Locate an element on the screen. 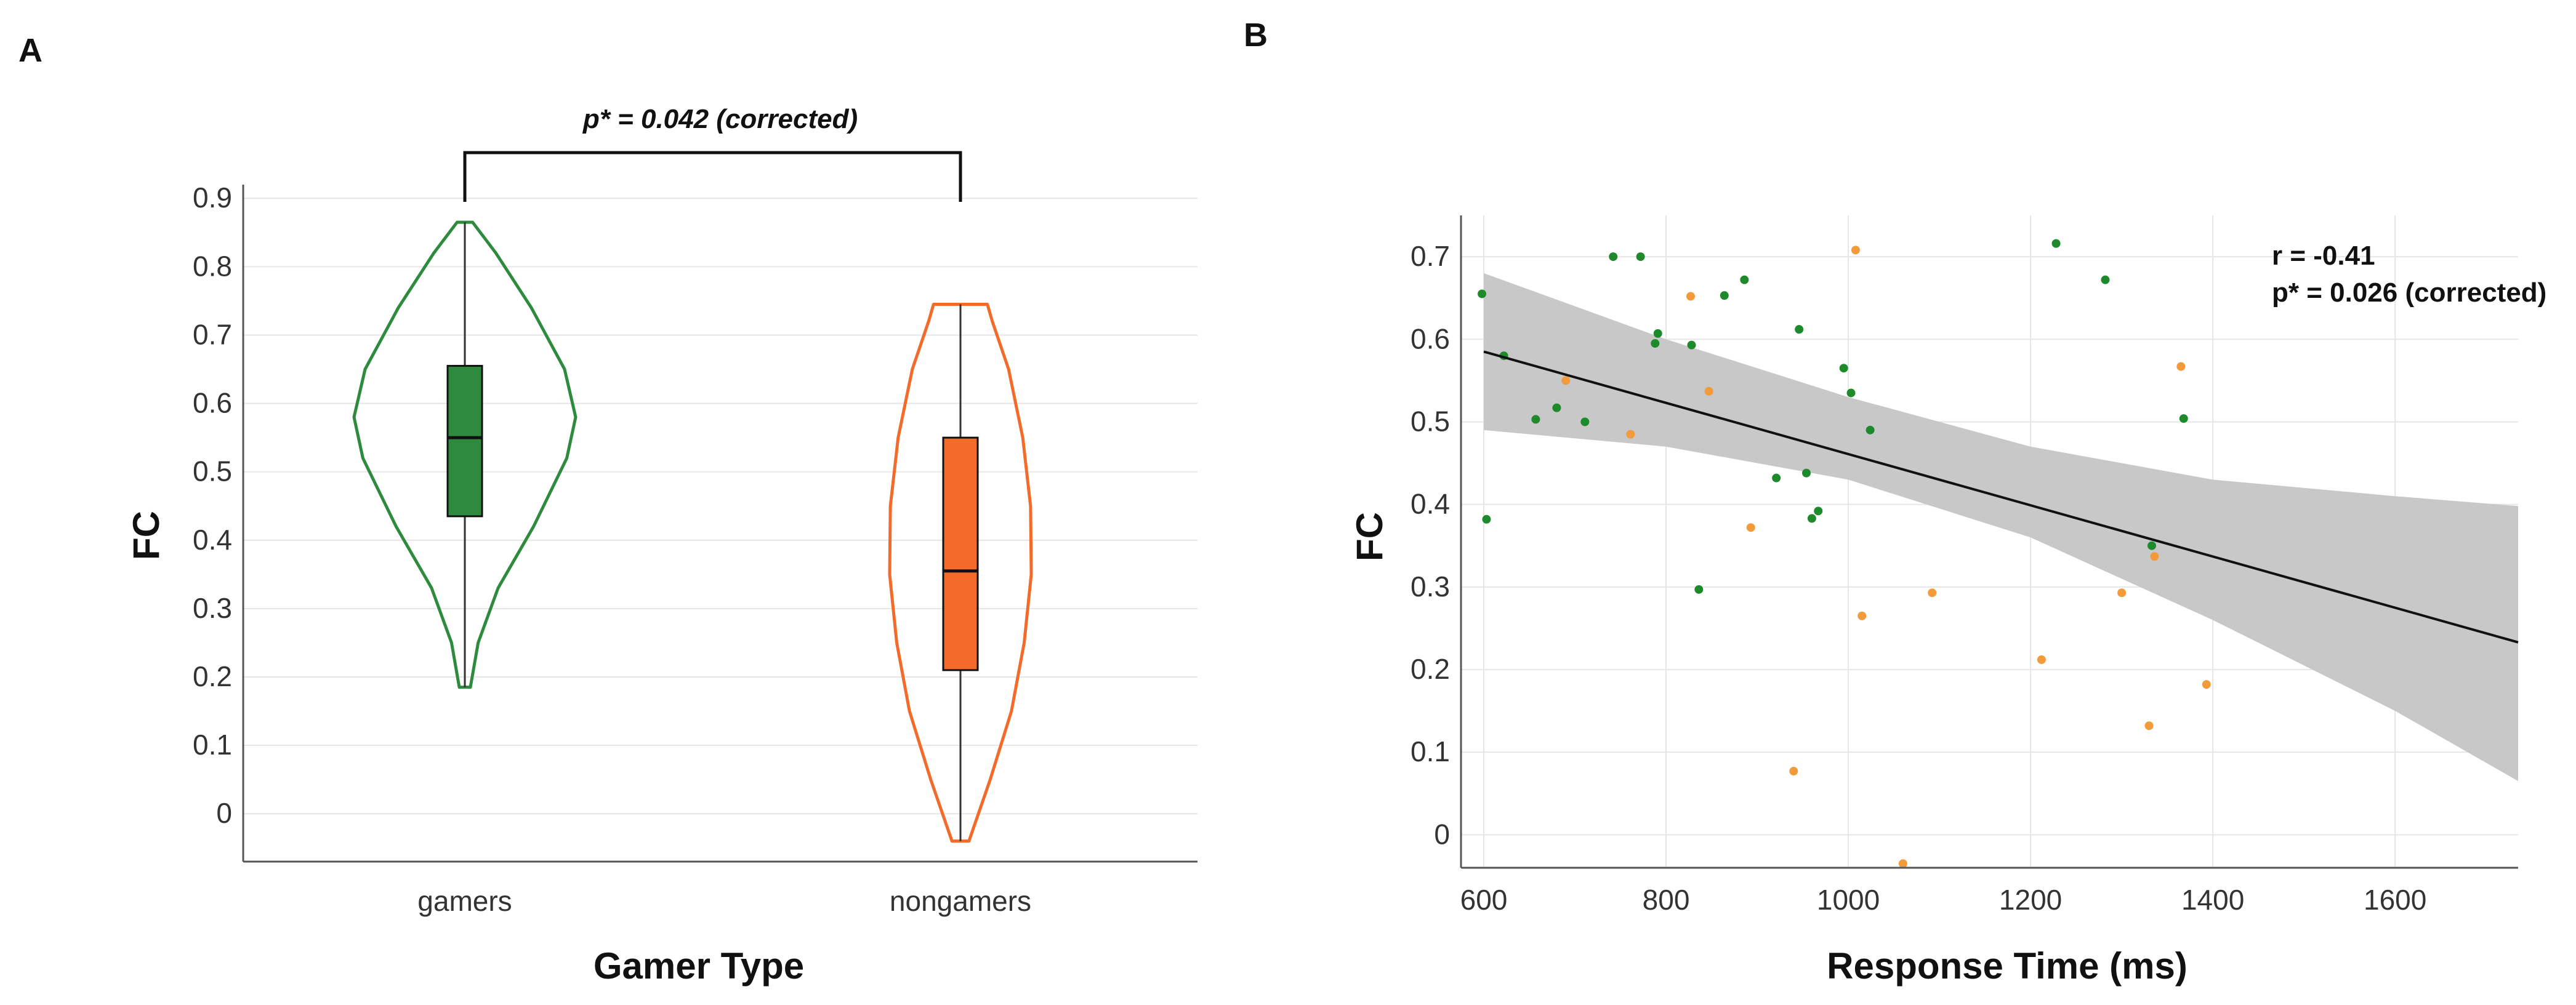  violin-nongamers is located at coordinates (960, 572).